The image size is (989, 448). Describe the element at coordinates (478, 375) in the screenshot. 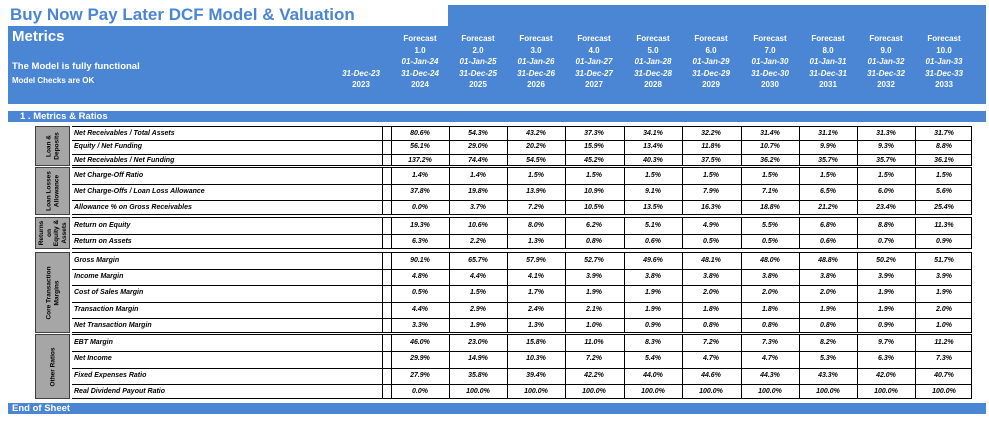

I see `value-cell: 35.8%` at that location.